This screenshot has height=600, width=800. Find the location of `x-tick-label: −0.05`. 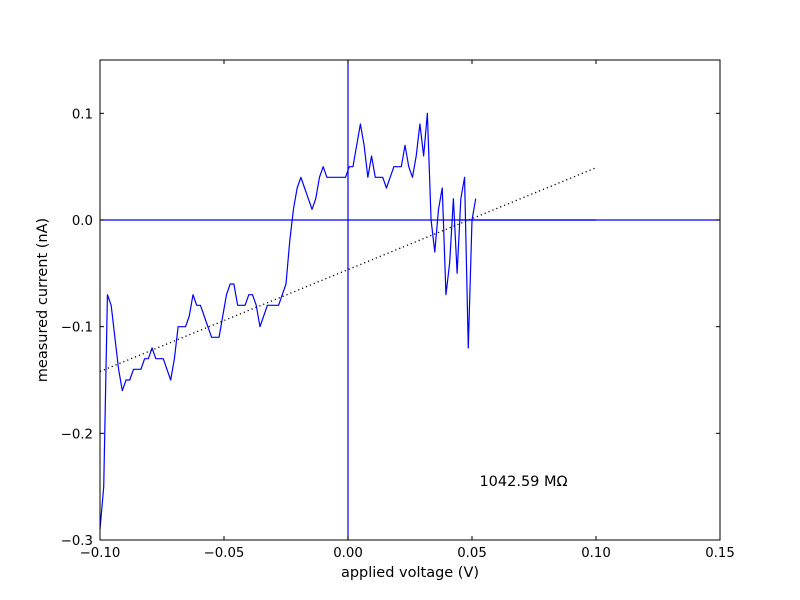

x-tick-label: −0.05 is located at coordinates (224, 553).